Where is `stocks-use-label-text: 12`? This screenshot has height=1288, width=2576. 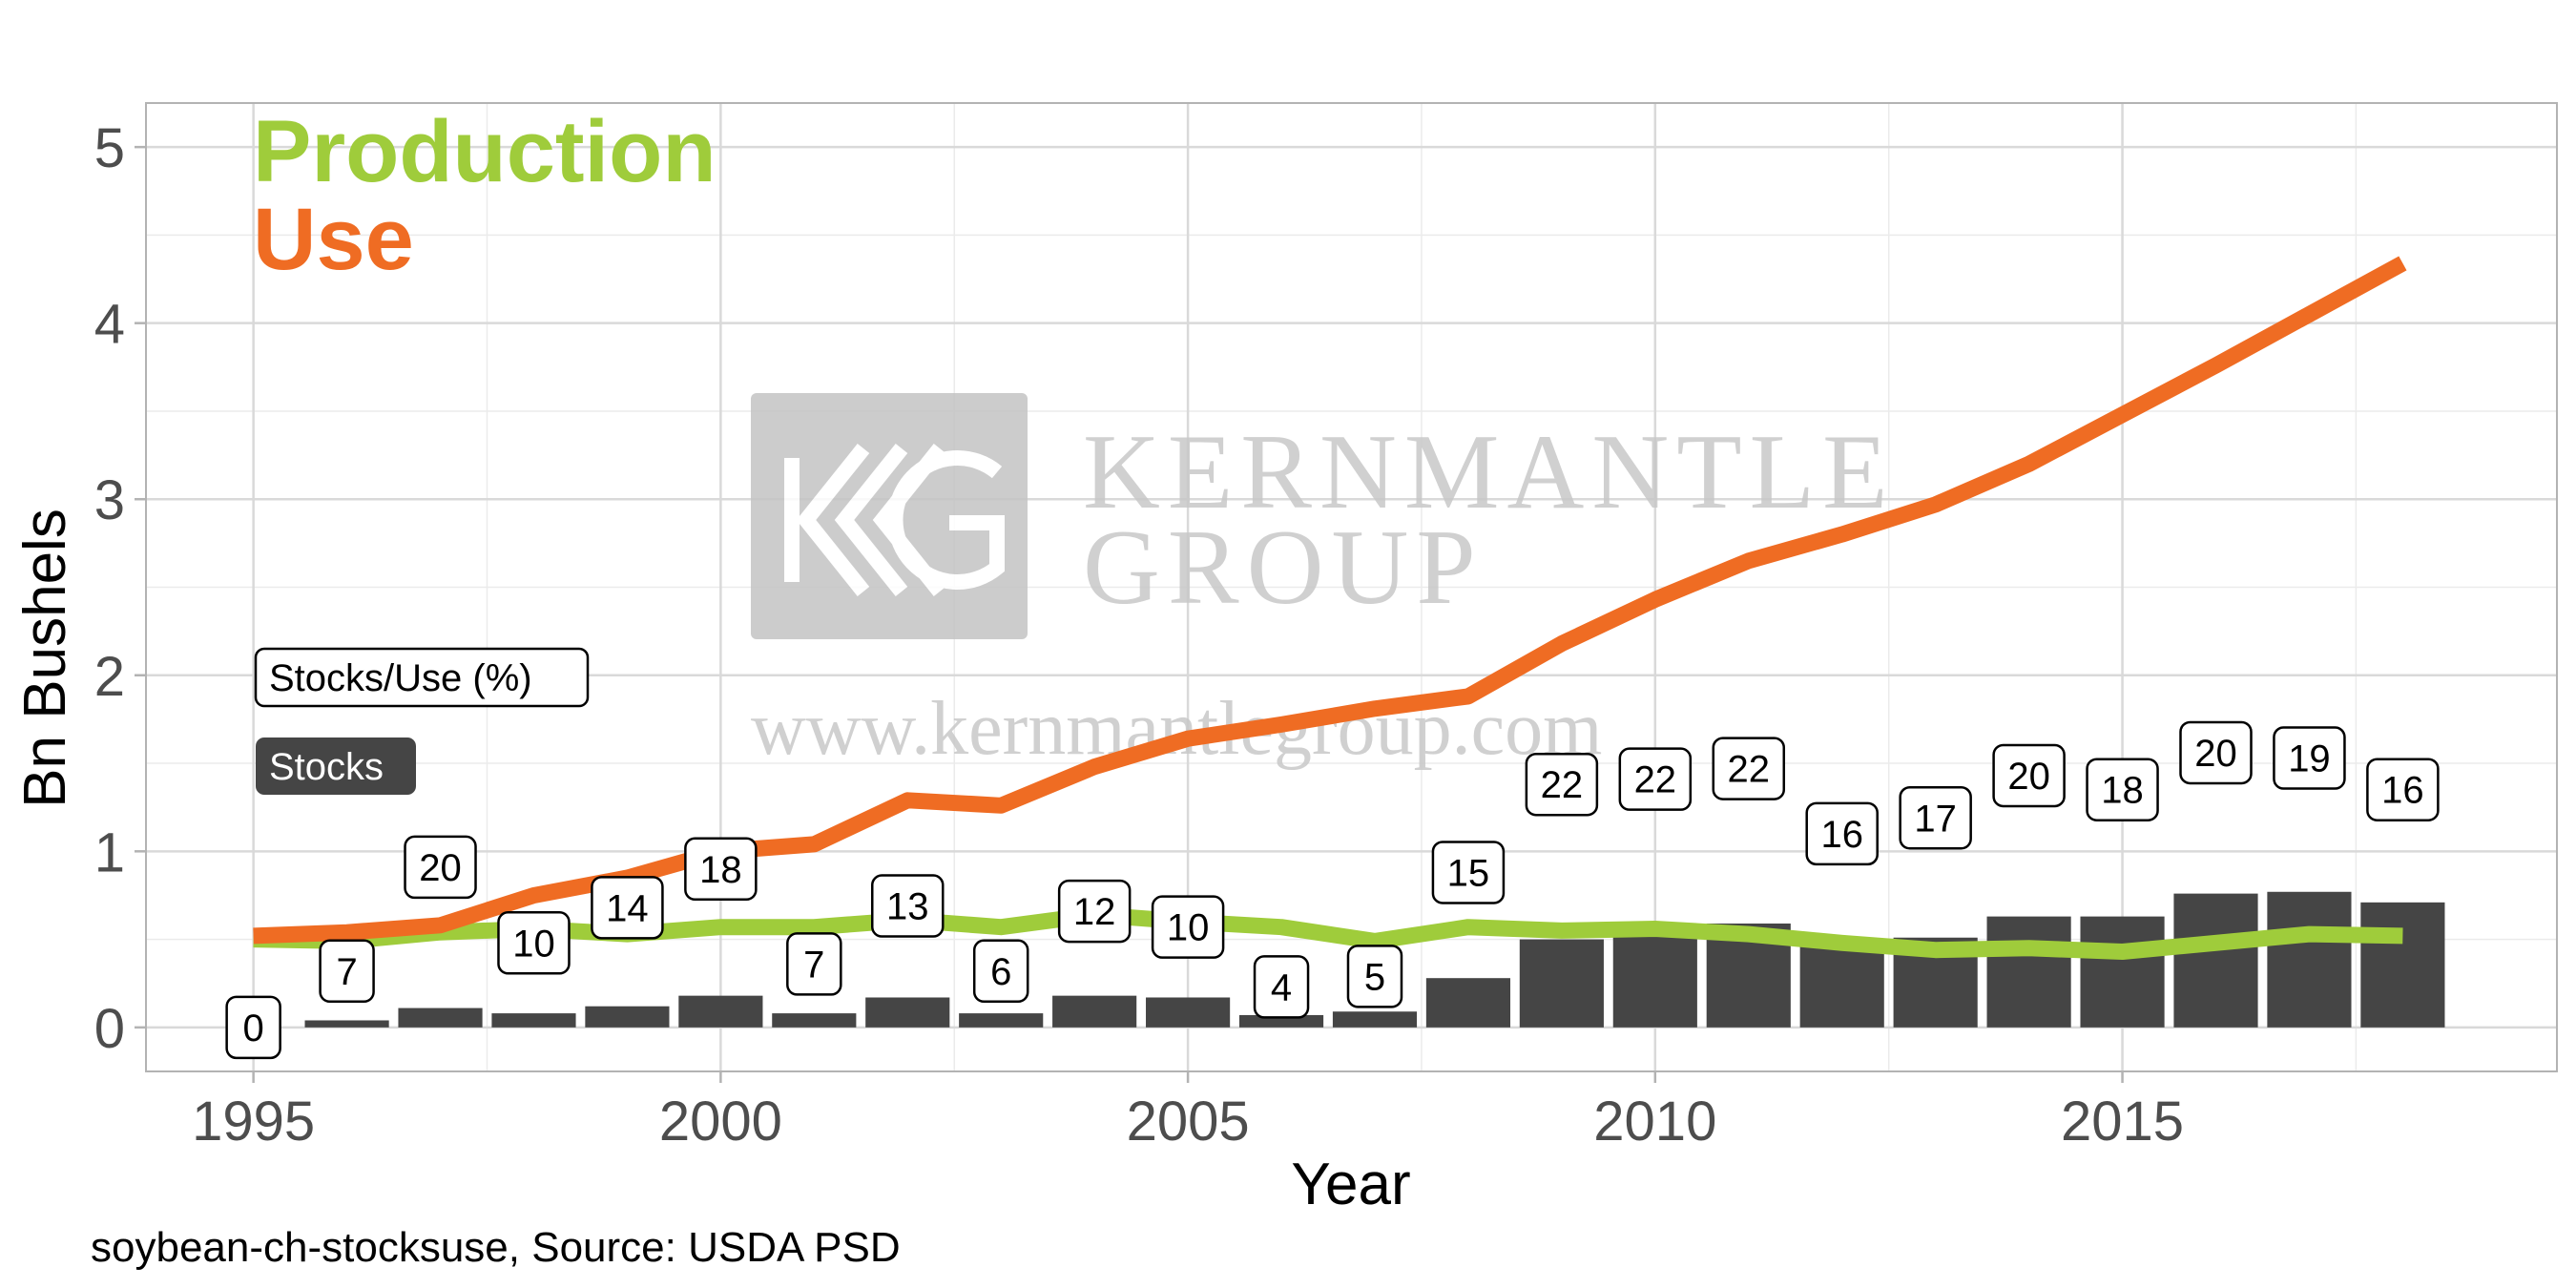 stocks-use-label-text: 12 is located at coordinates (1094, 912).